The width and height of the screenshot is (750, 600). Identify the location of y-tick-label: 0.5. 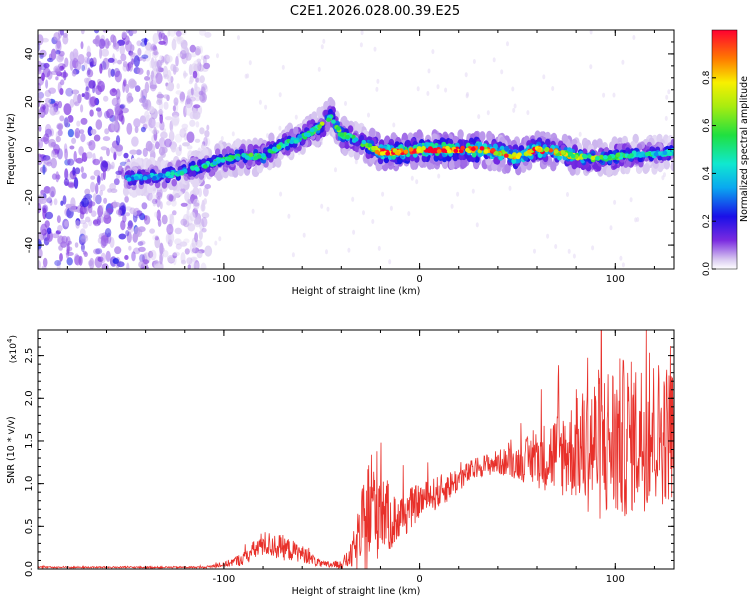
(29, 526).